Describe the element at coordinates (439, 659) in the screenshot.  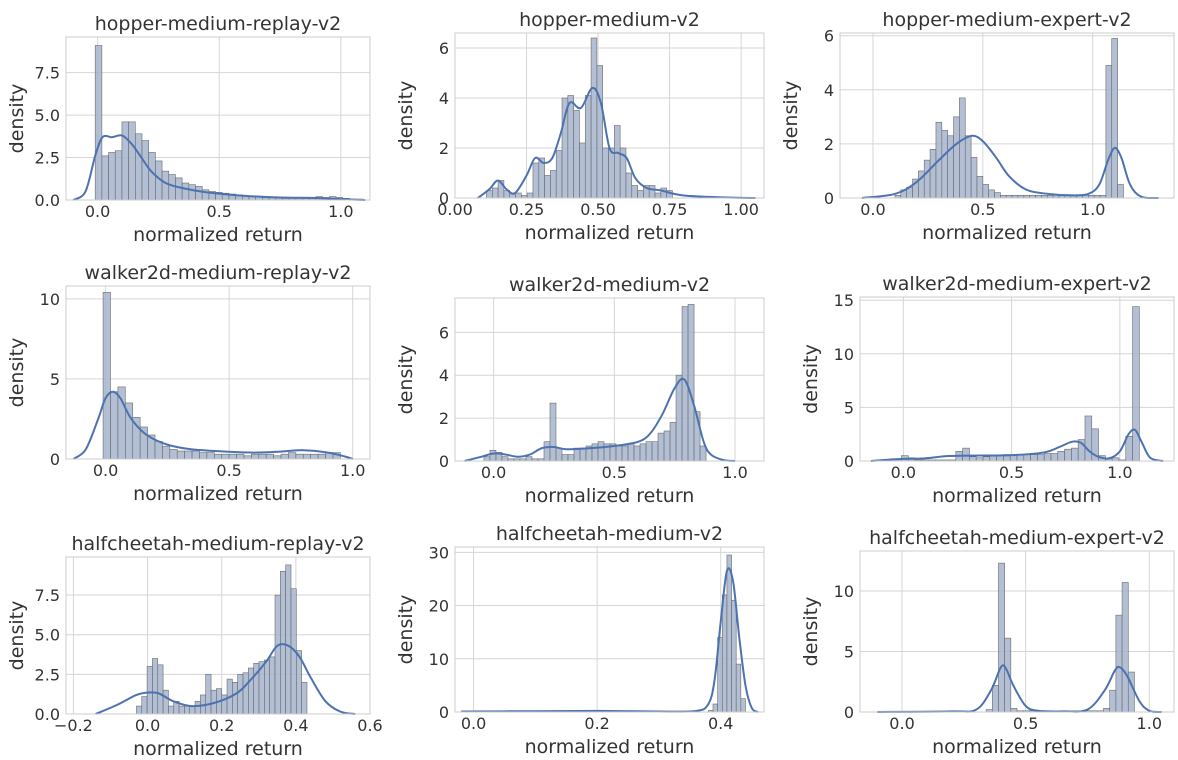
I see `y-tick-label: 10` at that location.